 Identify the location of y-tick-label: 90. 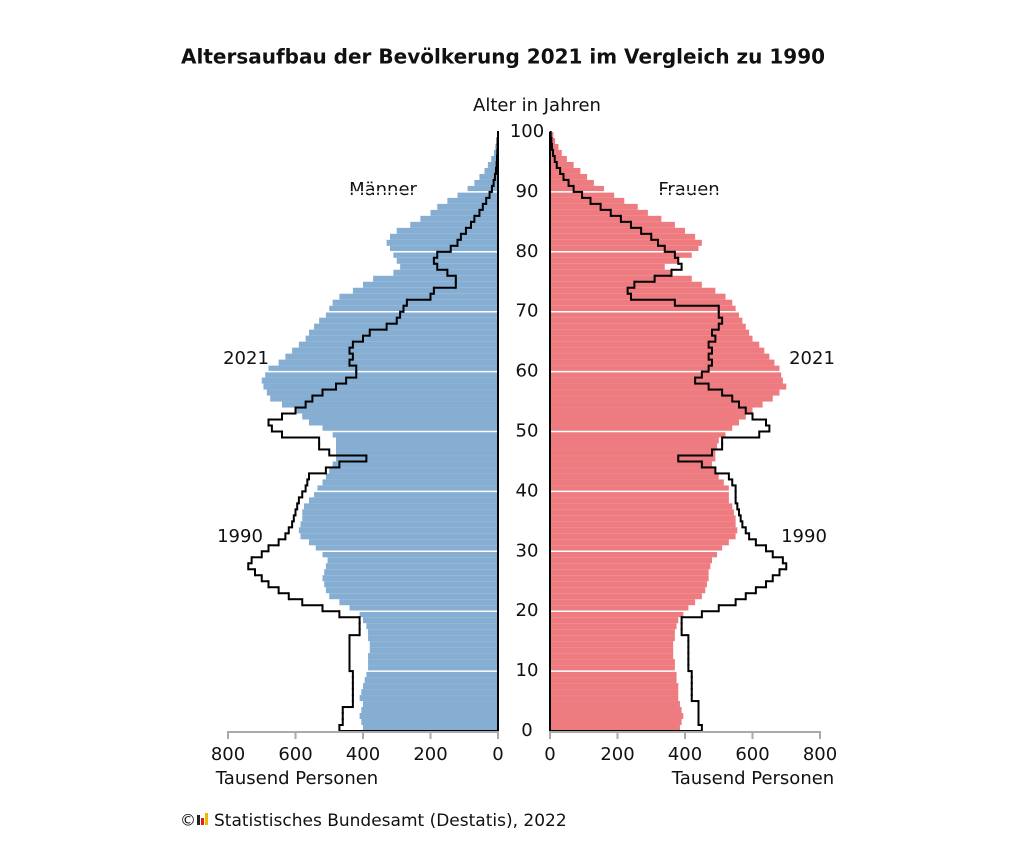
(527, 191).